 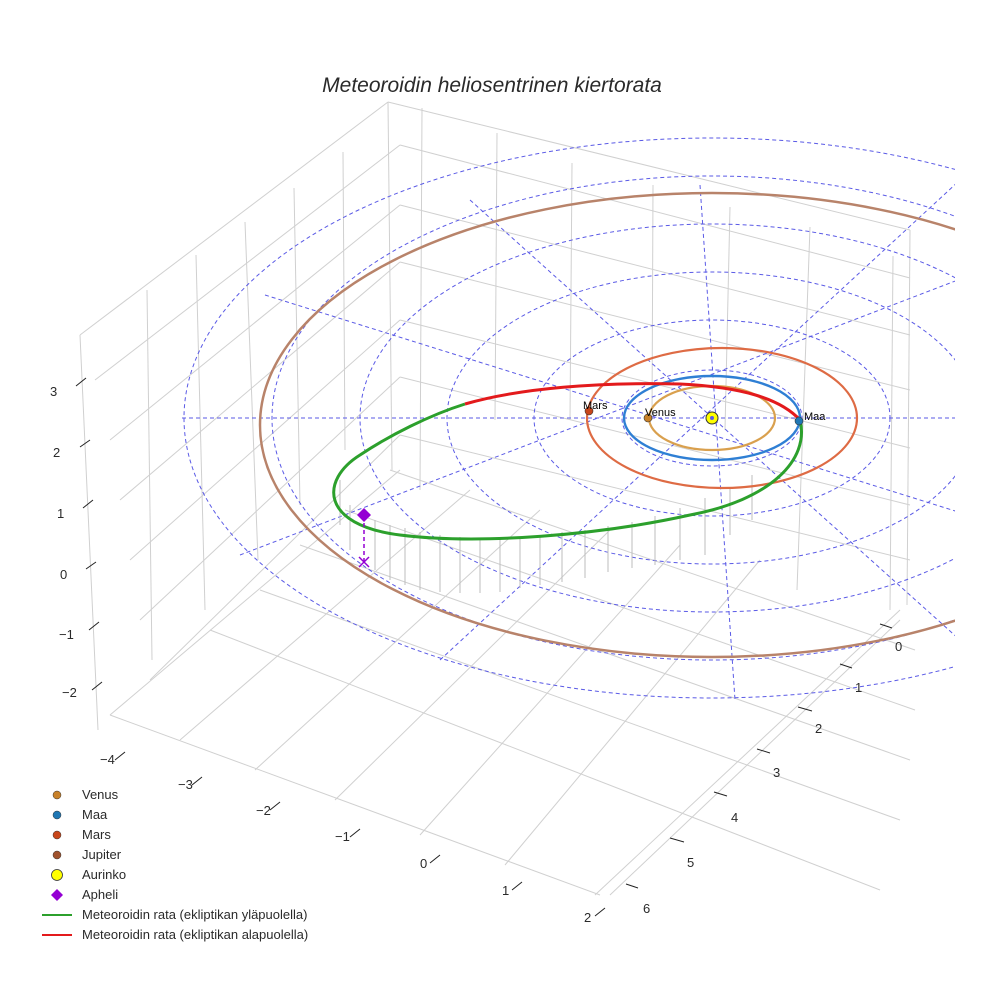 What do you see at coordinates (263, 810) in the screenshot?
I see `x-tick: −2` at bounding box center [263, 810].